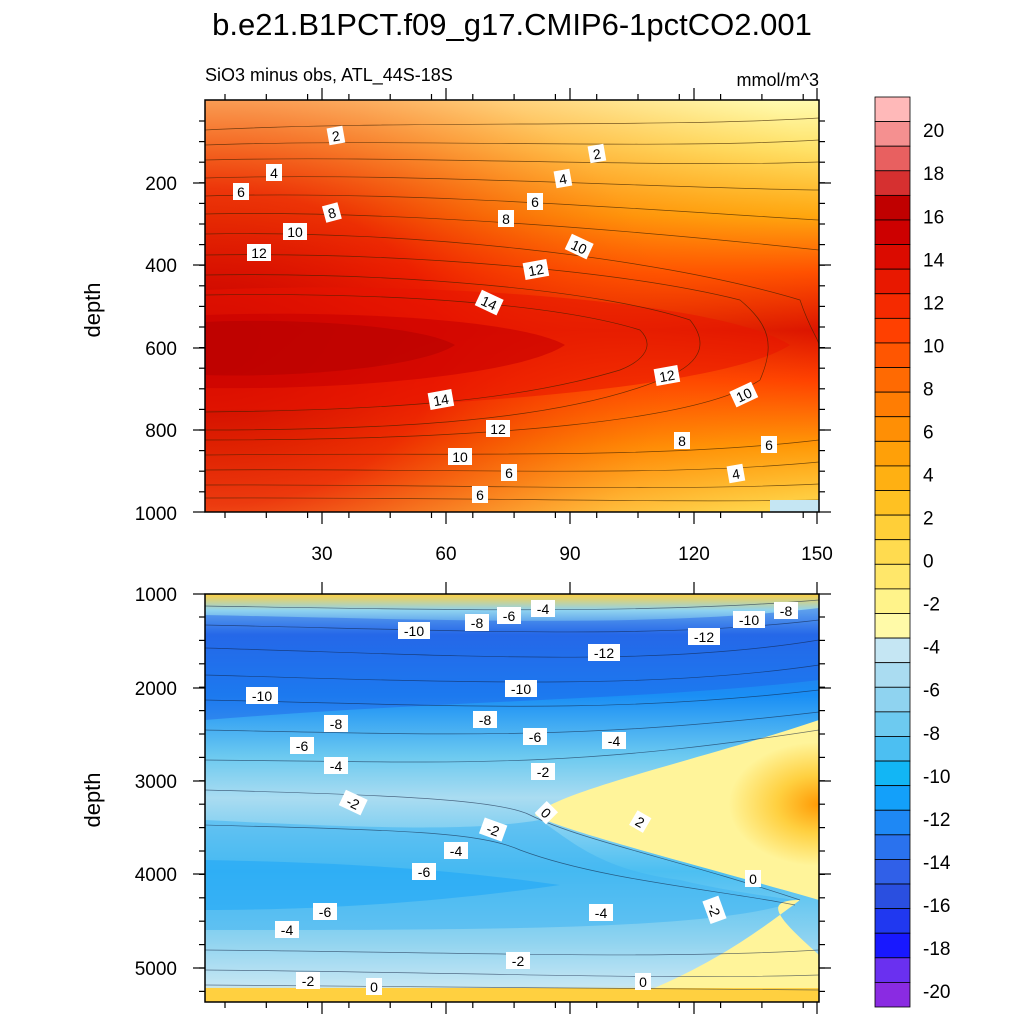 This screenshot has width=1024, height=1024. Describe the element at coordinates (931, 605) in the screenshot. I see `colorbar-tick-label: -2` at that location.